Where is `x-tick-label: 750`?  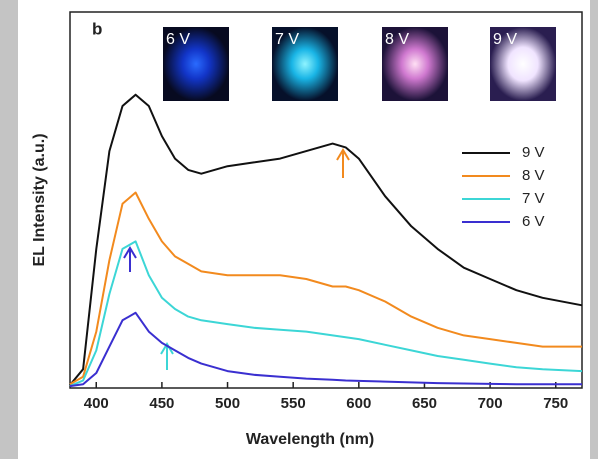
x-tick-label: 750 is located at coordinates (555, 403).